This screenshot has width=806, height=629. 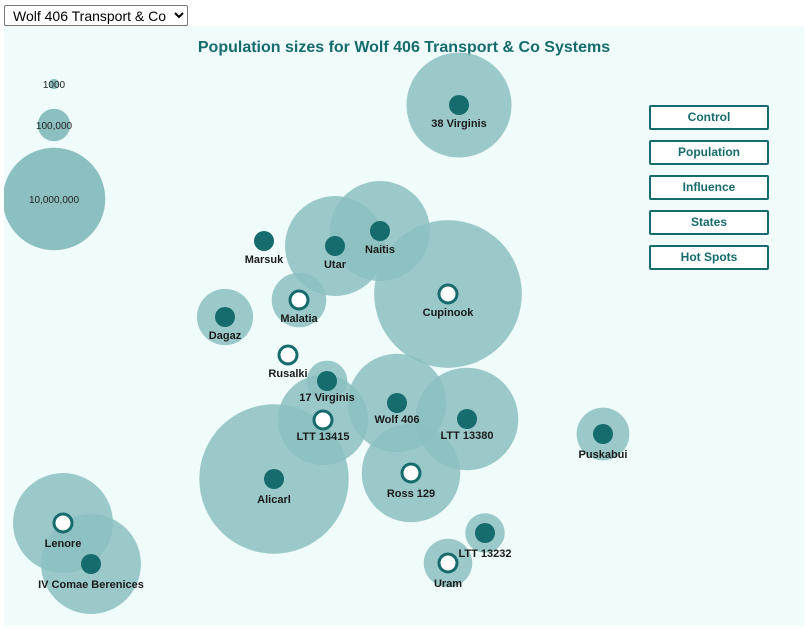 What do you see at coordinates (709, 117) in the screenshot?
I see `control-button: Control` at bounding box center [709, 117].